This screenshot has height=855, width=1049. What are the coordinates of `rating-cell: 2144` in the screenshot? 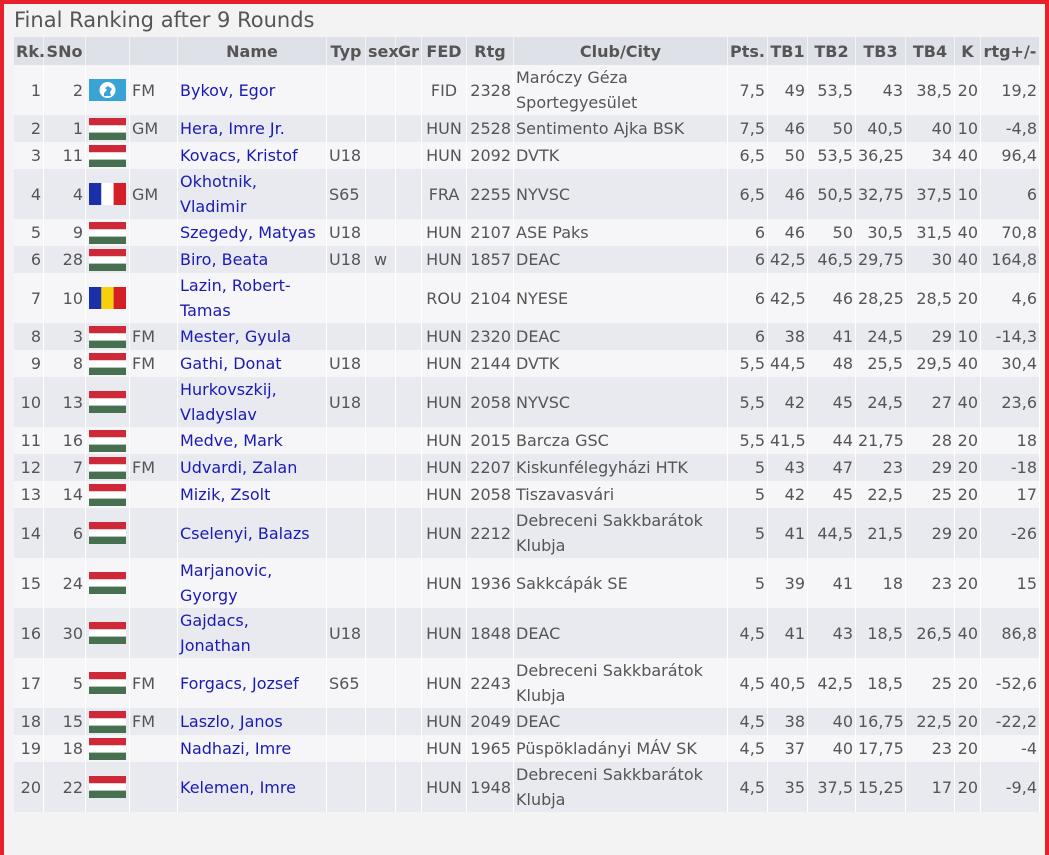 It's located at (490, 363).